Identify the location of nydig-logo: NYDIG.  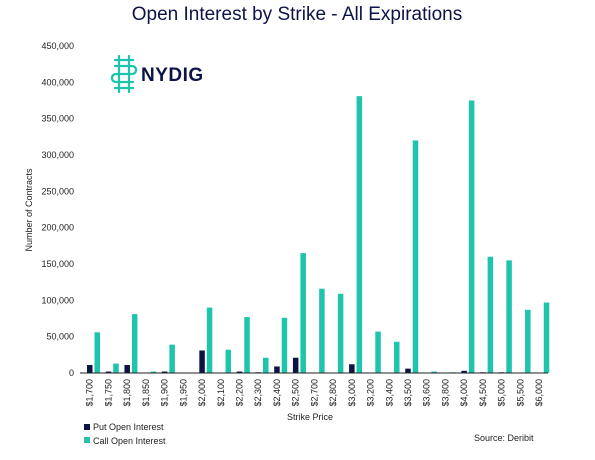
(157, 74).